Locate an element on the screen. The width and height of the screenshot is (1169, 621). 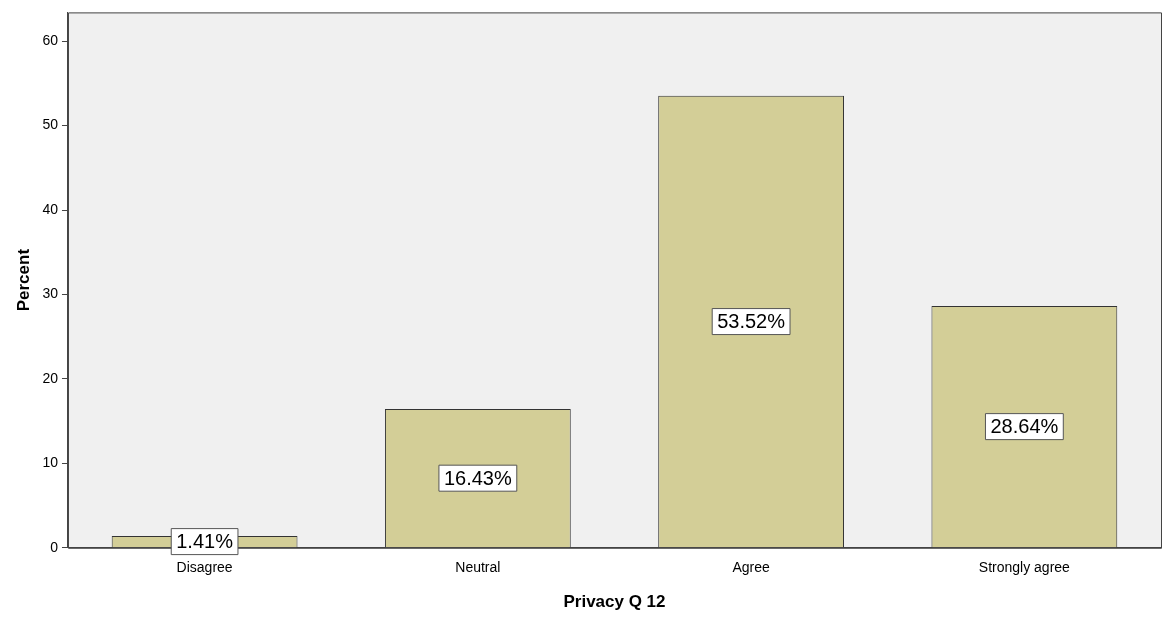
y-tick-label: 20 is located at coordinates (50, 377).